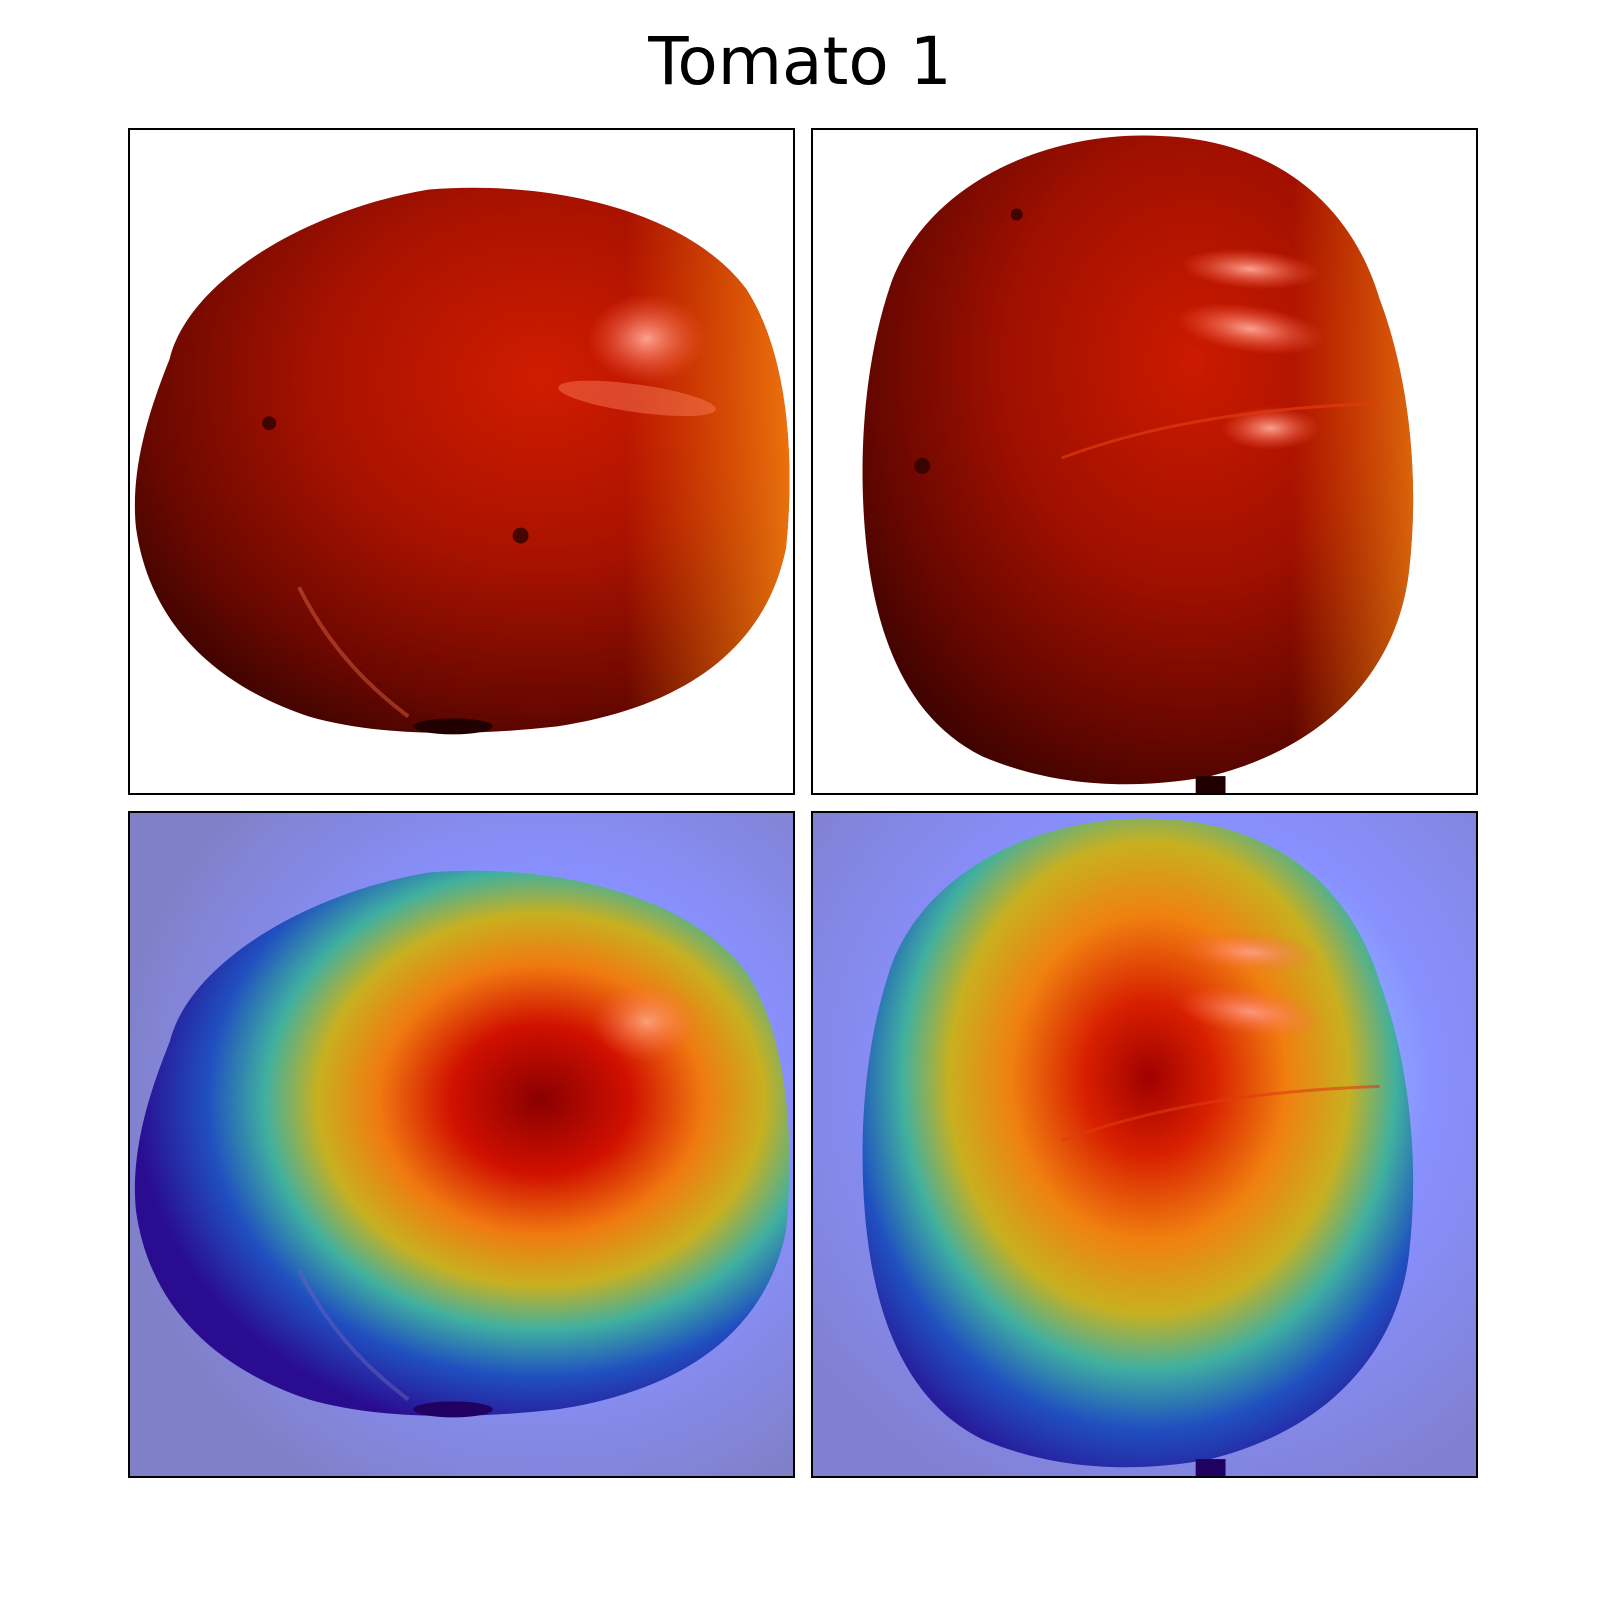  Describe the element at coordinates (1138, 1143) in the screenshot. I see `tomato-body` at that location.